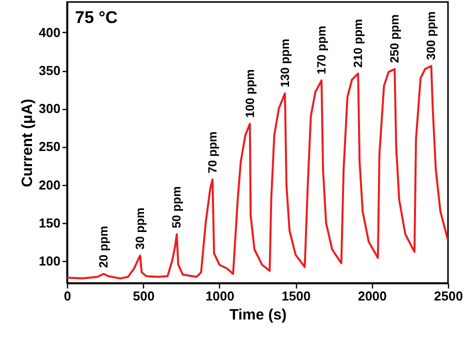 The height and width of the screenshot is (349, 474). What do you see at coordinates (68, 296) in the screenshot?
I see `x-tick-label: 0` at bounding box center [68, 296].